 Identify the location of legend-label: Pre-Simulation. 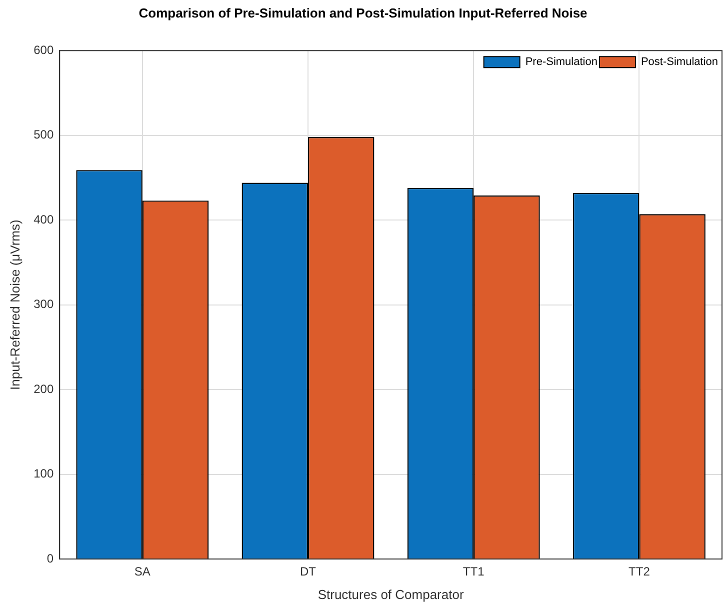
(561, 62).